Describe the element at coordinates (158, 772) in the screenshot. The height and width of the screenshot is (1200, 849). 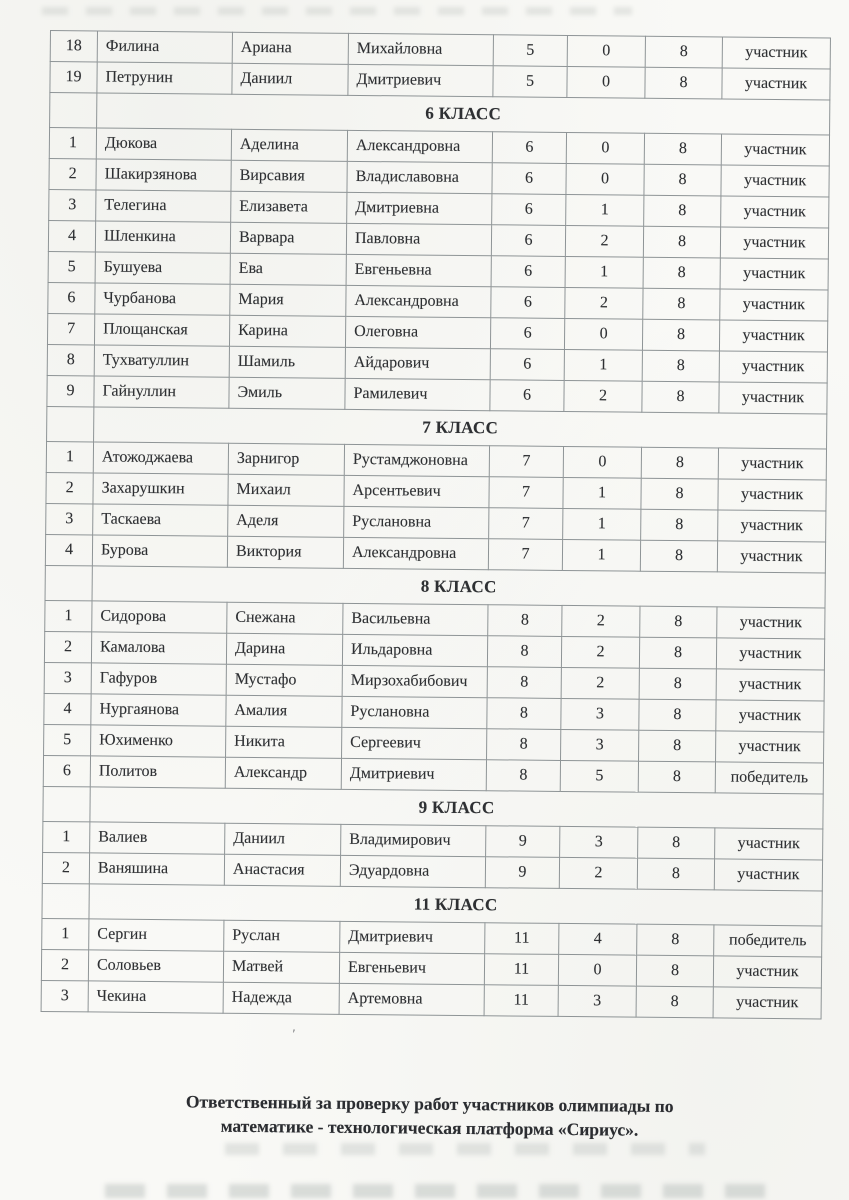
I see `last-name-cell: Политов` at that location.